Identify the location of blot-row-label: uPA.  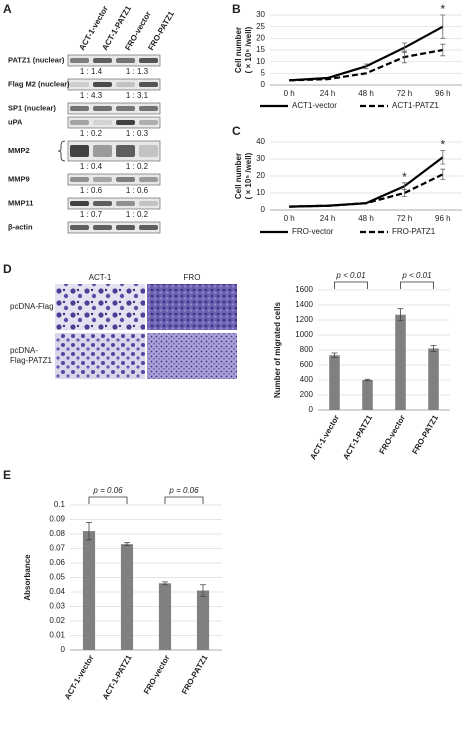
(15, 121).